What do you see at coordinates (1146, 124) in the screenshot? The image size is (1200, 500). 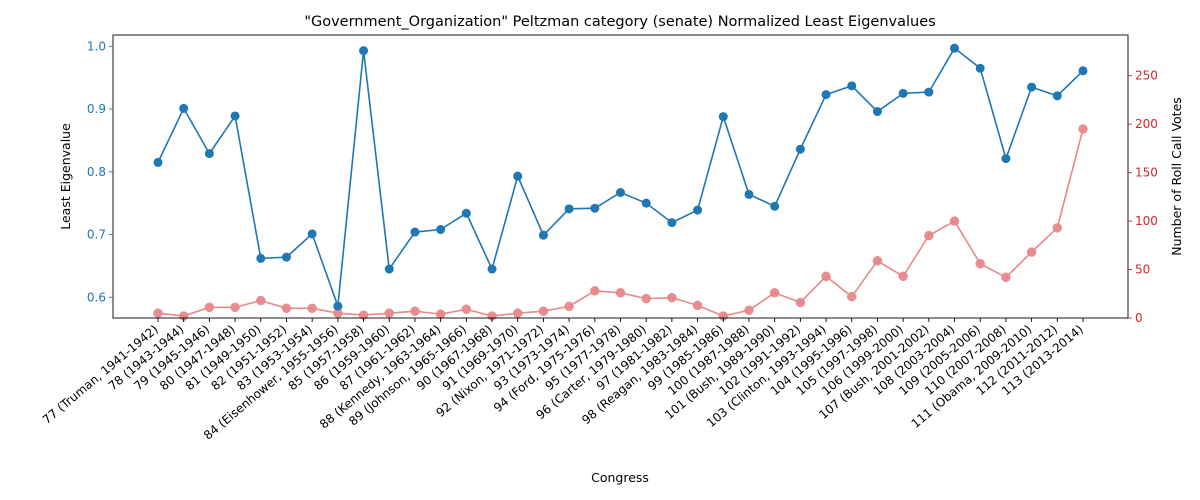 I see `y-right-tick-label: 200` at bounding box center [1146, 124].